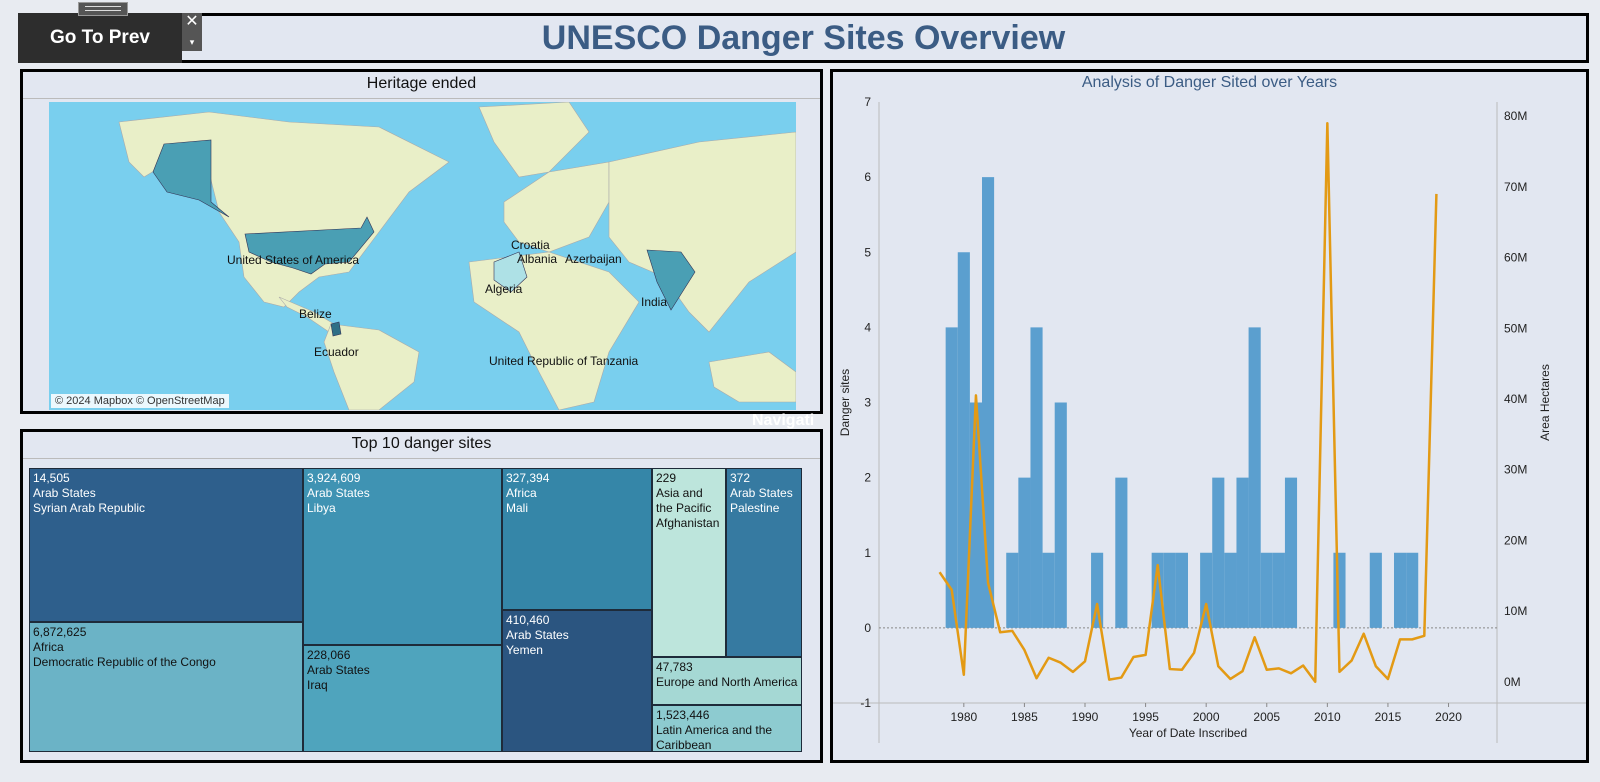 The image size is (1600, 782). What do you see at coordinates (1209, 82) in the screenshot?
I see `chart-title: Analysis of Danger Sited over Years` at bounding box center [1209, 82].